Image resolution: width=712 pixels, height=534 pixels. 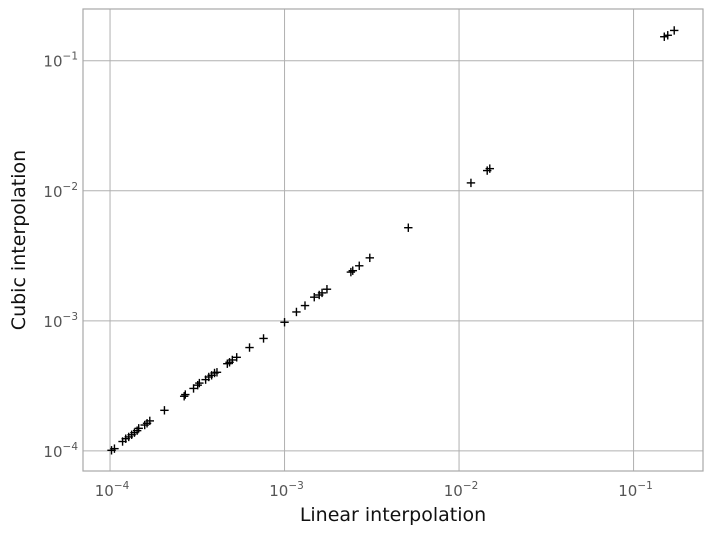 I want to click on x-axis-title: Linear interpolation, so click(x=393, y=515).